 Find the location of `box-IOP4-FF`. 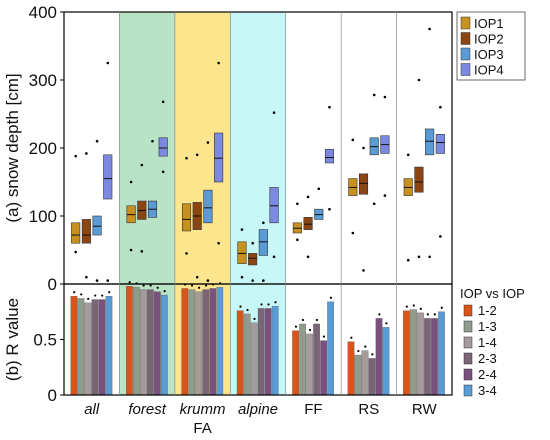

box-IOP4-FF is located at coordinates (329, 156).